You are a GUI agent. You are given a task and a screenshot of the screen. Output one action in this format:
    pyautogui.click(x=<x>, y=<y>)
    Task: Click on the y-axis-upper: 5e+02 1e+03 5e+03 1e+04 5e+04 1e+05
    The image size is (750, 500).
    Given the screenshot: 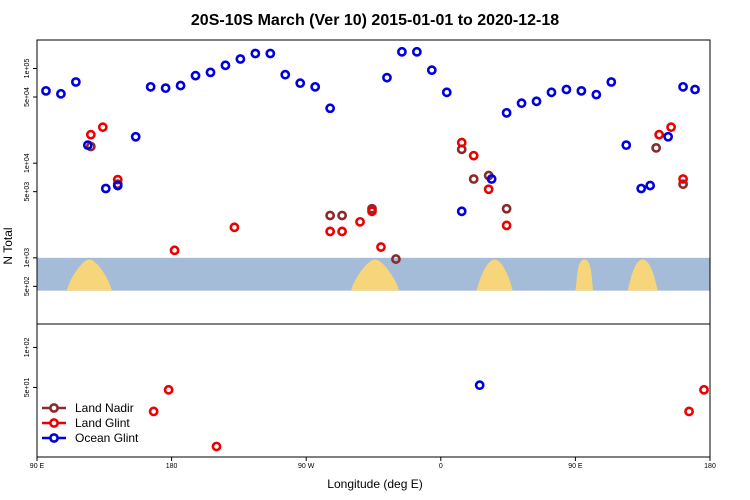 What is the action you would take?
    pyautogui.click(x=30, y=177)
    